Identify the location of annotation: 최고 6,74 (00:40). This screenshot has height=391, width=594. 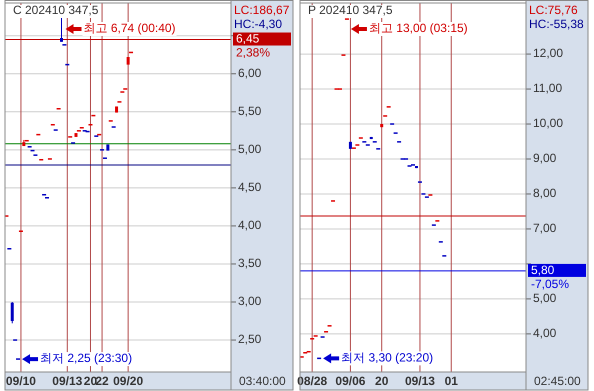
(130, 28).